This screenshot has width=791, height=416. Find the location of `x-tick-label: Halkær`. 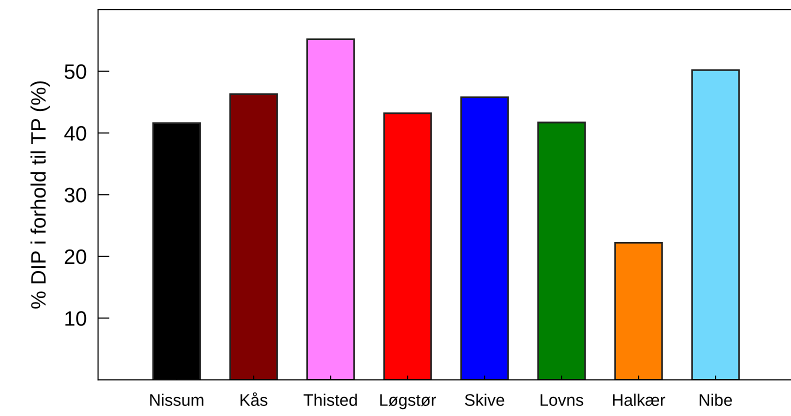

x-tick-label: Halkær is located at coordinates (639, 400).